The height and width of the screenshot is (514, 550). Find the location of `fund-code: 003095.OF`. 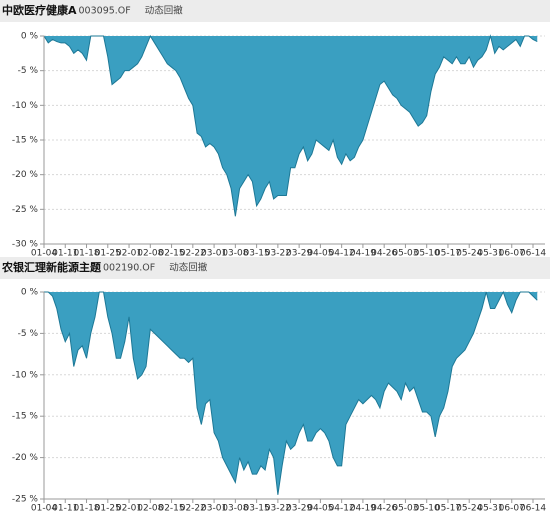

fund-code: 003095.OF is located at coordinates (105, 11).